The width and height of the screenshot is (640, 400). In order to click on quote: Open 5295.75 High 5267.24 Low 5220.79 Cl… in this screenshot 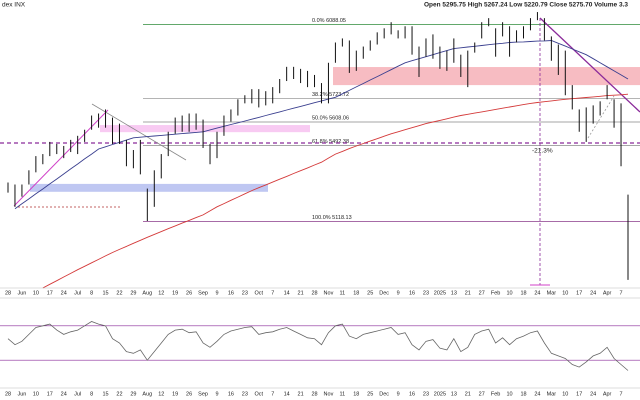, I will do `click(526, 5)`.